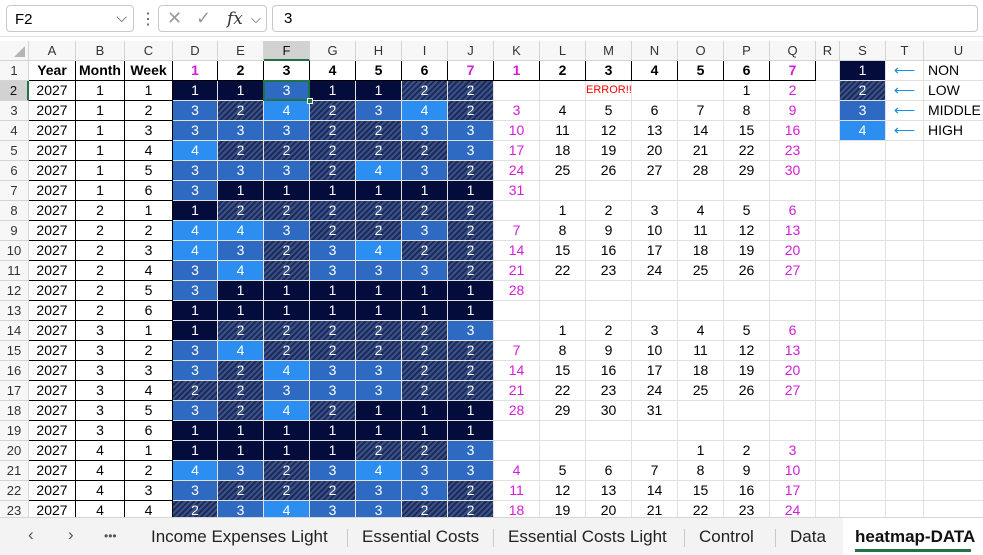 The height and width of the screenshot is (555, 983). I want to click on row-header-7: 7, so click(14, 191).